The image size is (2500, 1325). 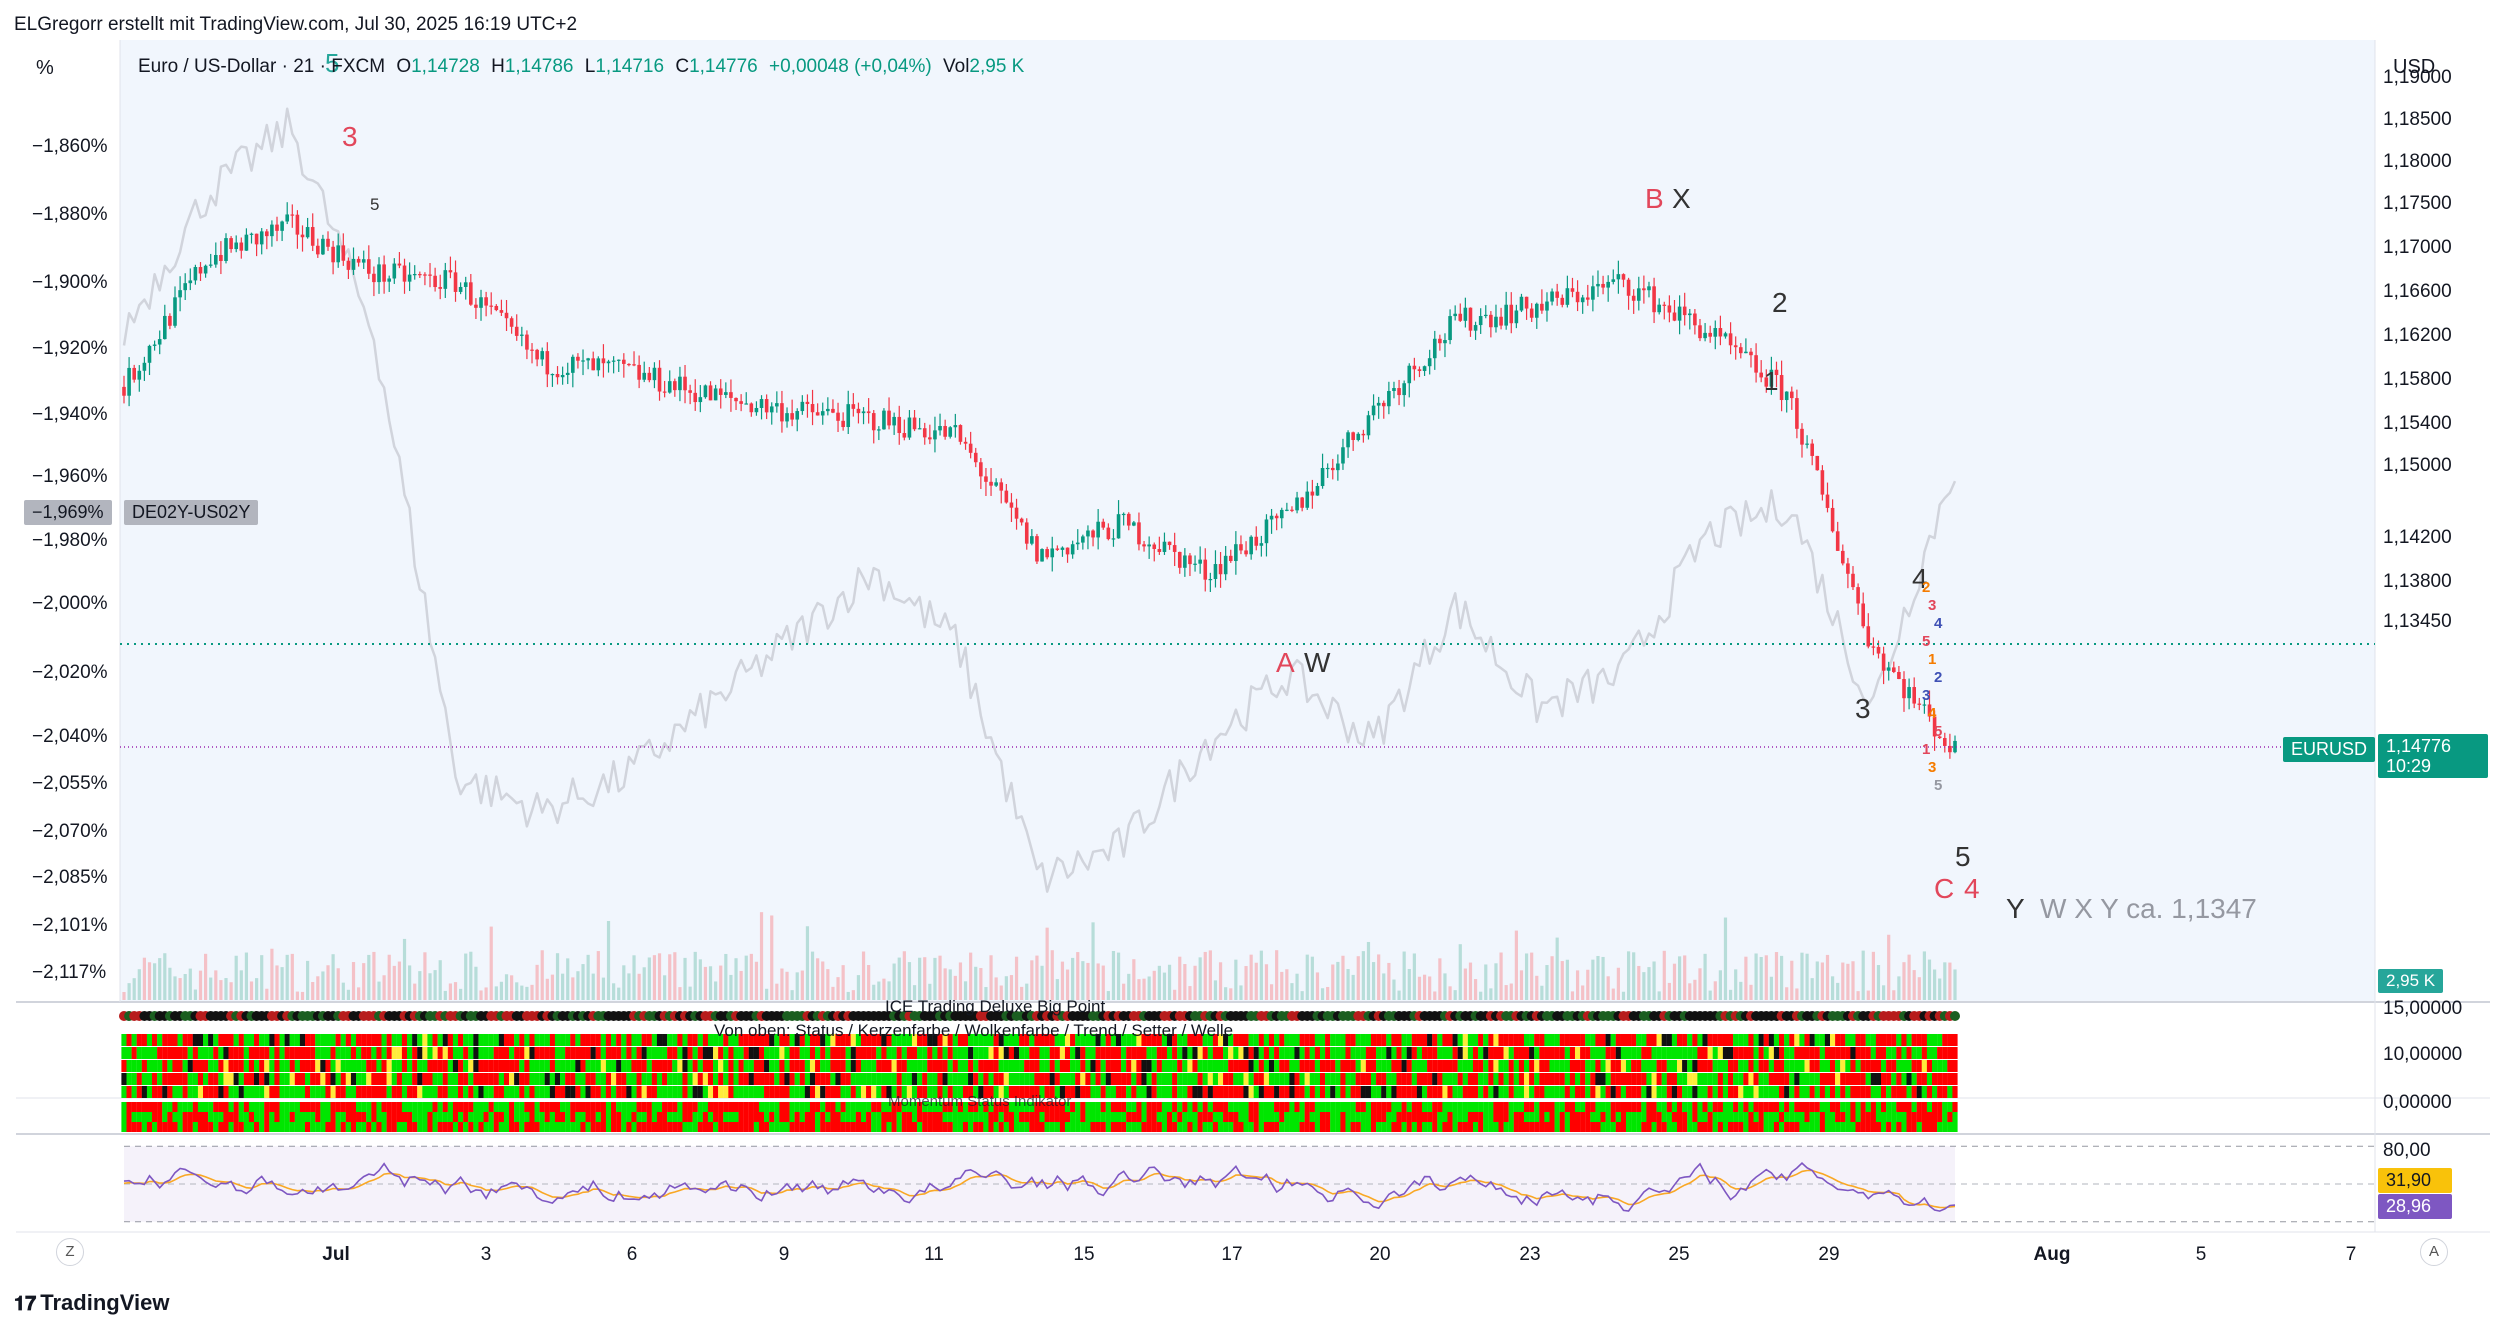 What do you see at coordinates (191, 512) in the screenshot?
I see `compare-label-badge: DE02Y-US02Y` at bounding box center [191, 512].